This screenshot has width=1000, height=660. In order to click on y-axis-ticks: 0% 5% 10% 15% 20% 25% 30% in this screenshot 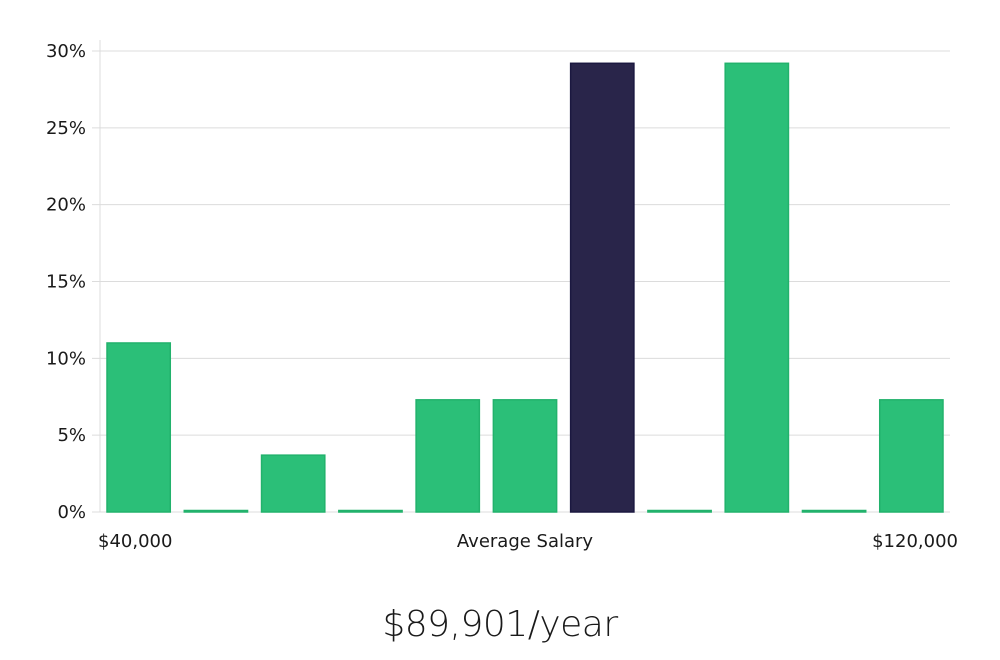, I will do `click(66, 282)`.